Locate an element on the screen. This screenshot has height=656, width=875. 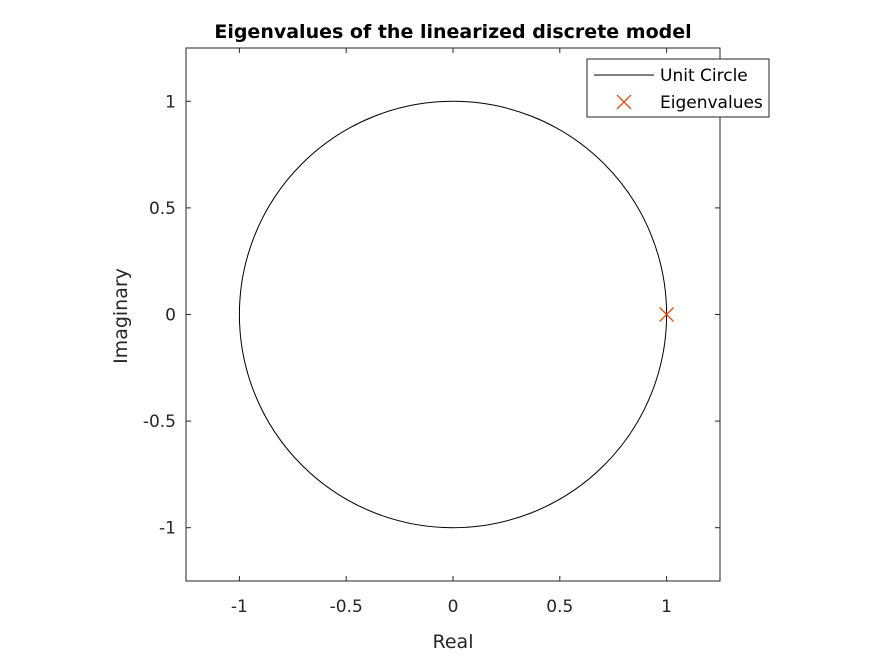
y-tick-label: 1 is located at coordinates (170, 102).